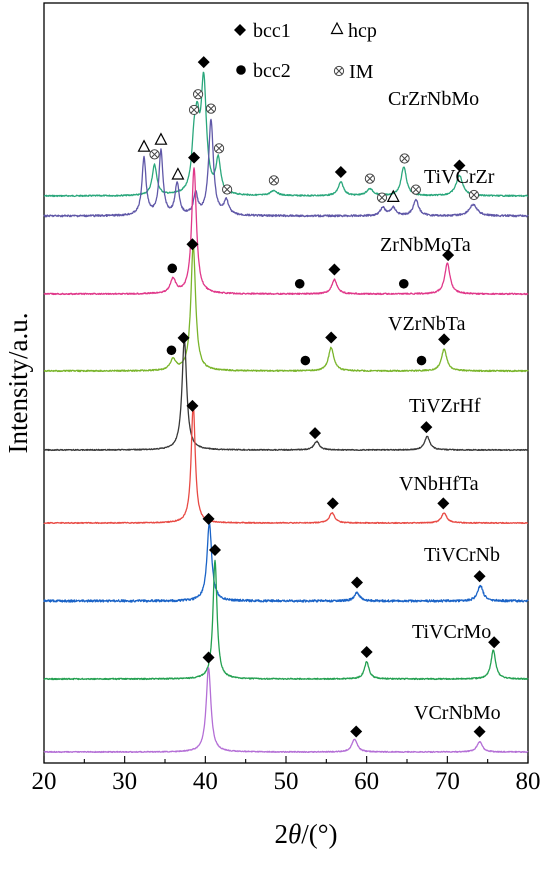  I want to click on series-line-vcrnbmo, so click(286, 710).